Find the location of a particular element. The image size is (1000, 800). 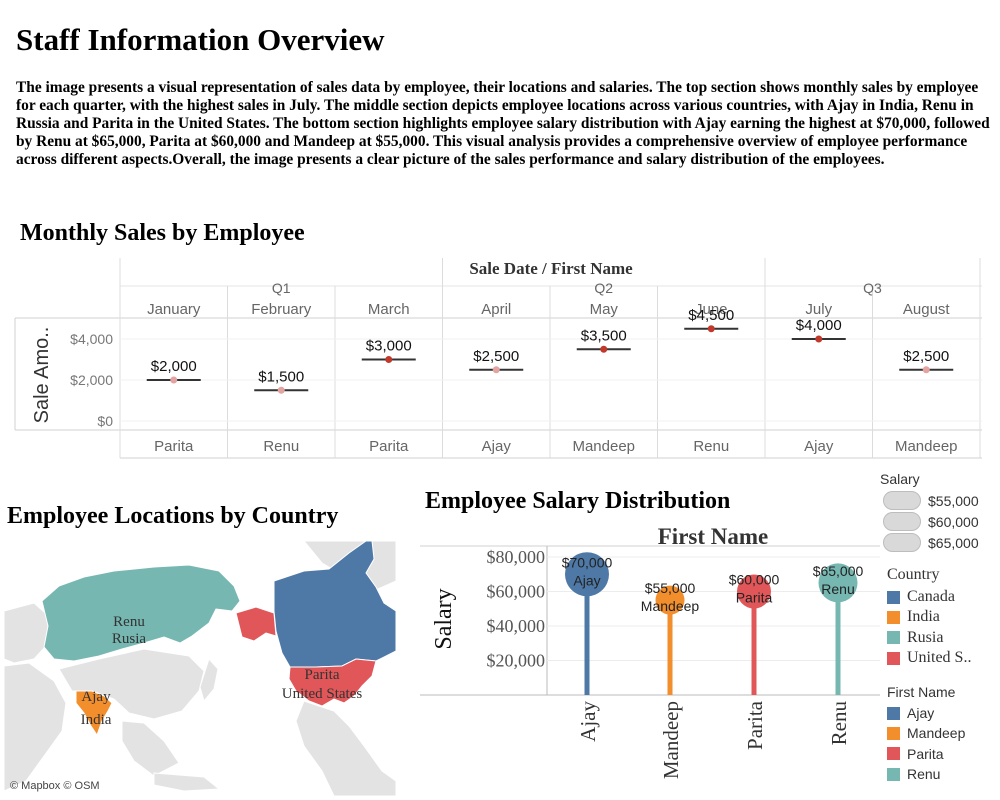

salary-name-label: Renu is located at coordinates (837, 589).